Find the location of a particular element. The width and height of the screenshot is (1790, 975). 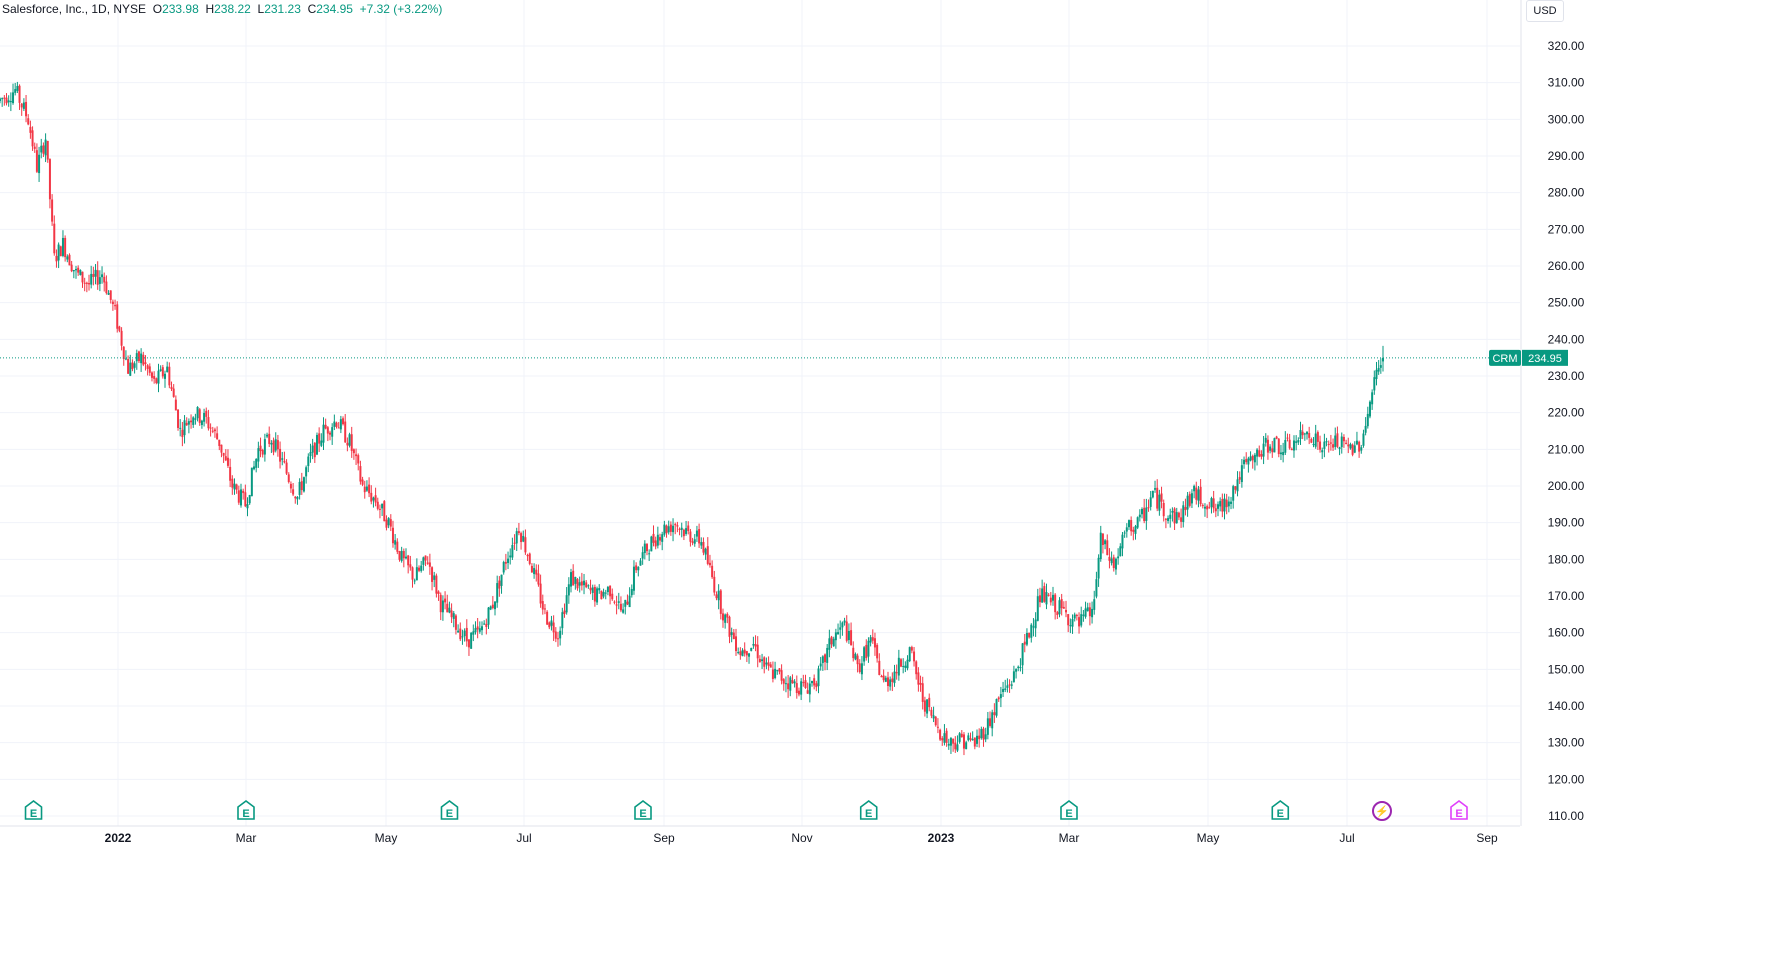

x-tick-label: Mar is located at coordinates (246, 838).